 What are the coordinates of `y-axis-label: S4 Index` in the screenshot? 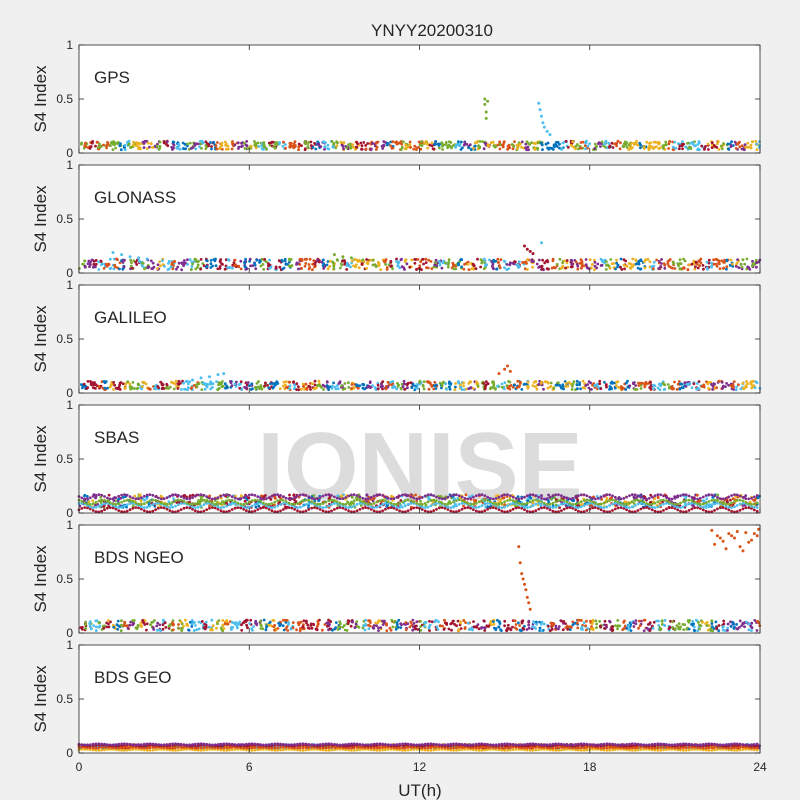 It's located at (40, 99).